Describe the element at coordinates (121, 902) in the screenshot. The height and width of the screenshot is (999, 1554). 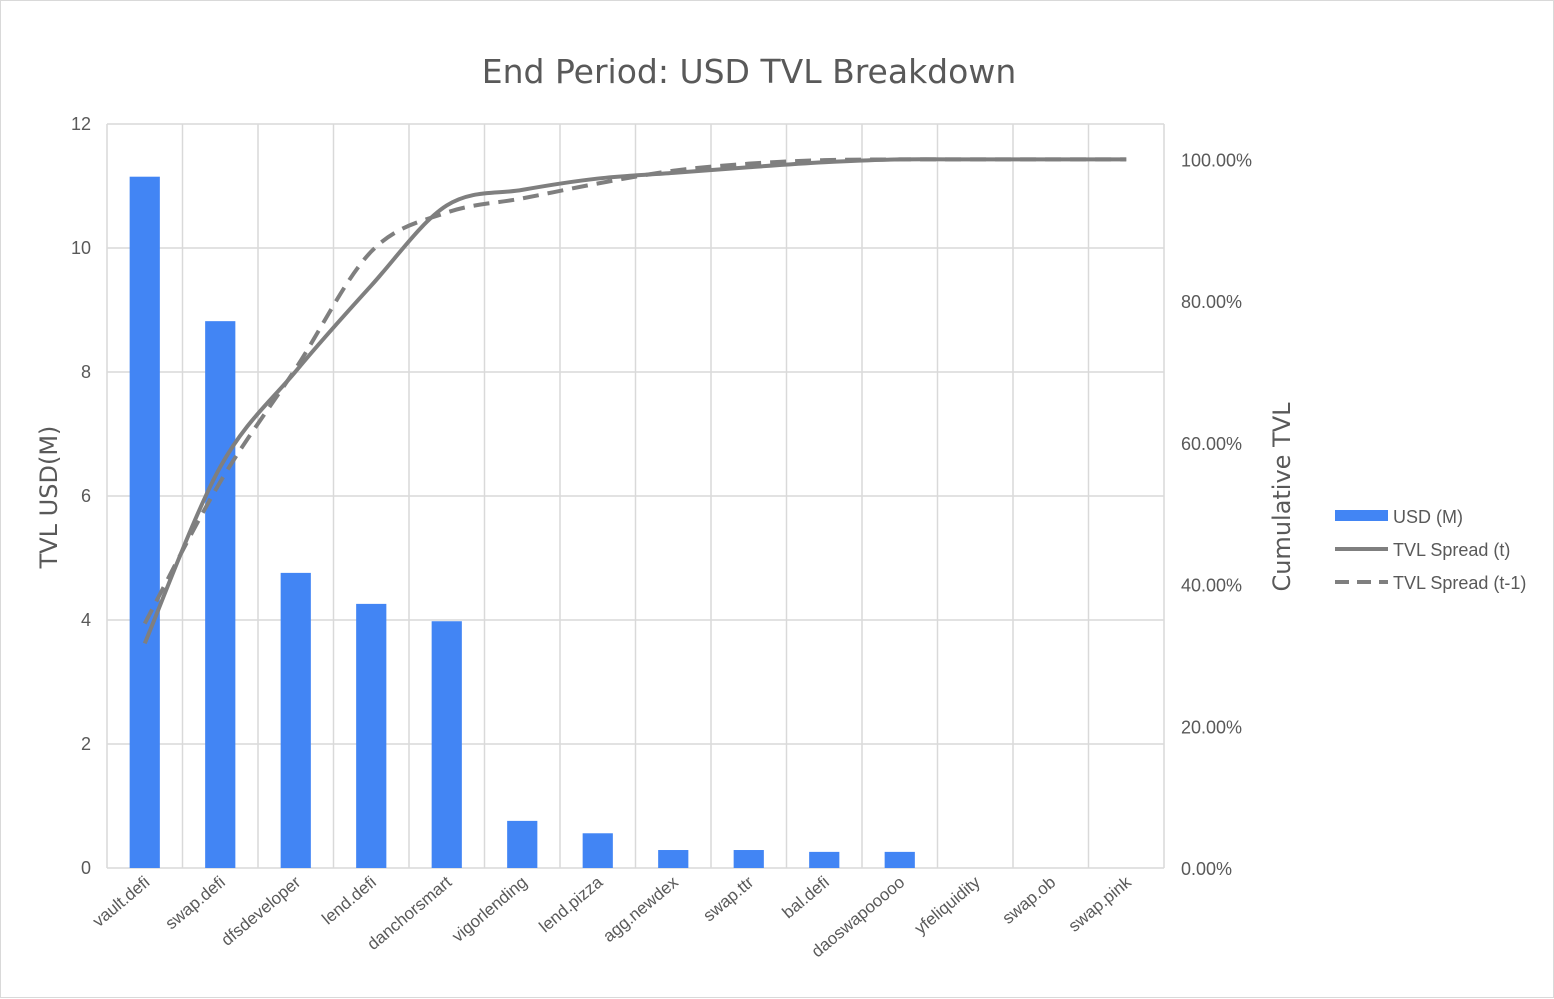
I see `category-label: vault.defi` at that location.